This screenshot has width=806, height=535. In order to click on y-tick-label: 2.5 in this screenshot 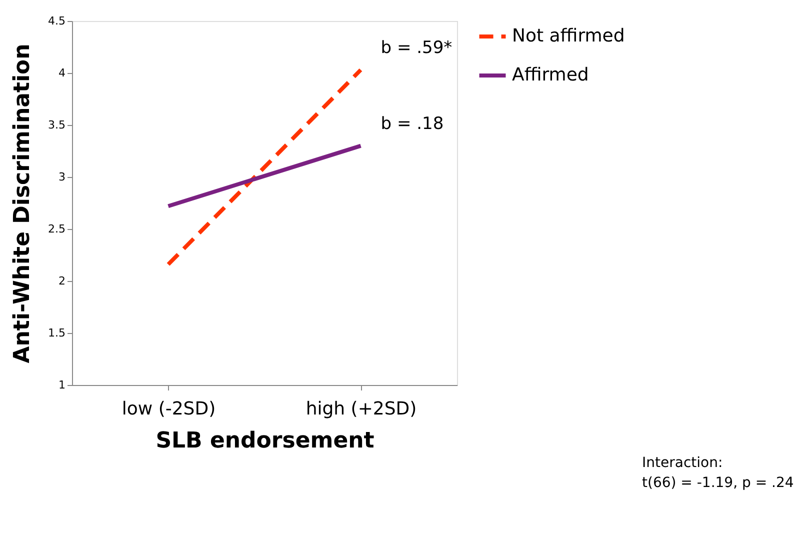, I will do `click(57, 229)`.